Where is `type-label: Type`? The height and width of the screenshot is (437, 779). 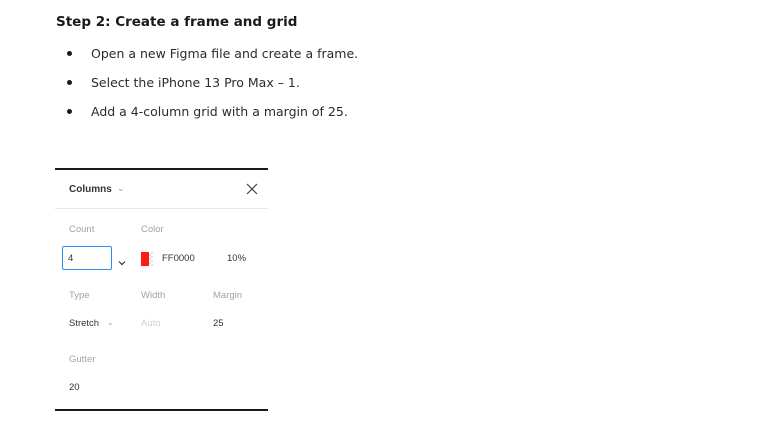 type-label: Type is located at coordinates (79, 295).